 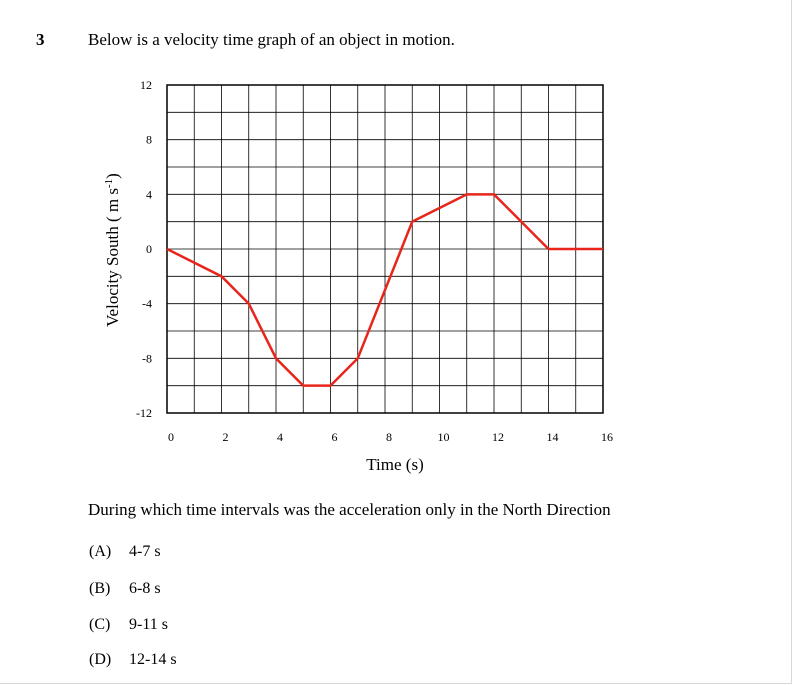 What do you see at coordinates (280, 437) in the screenshot?
I see `x-tick-label: 4` at bounding box center [280, 437].